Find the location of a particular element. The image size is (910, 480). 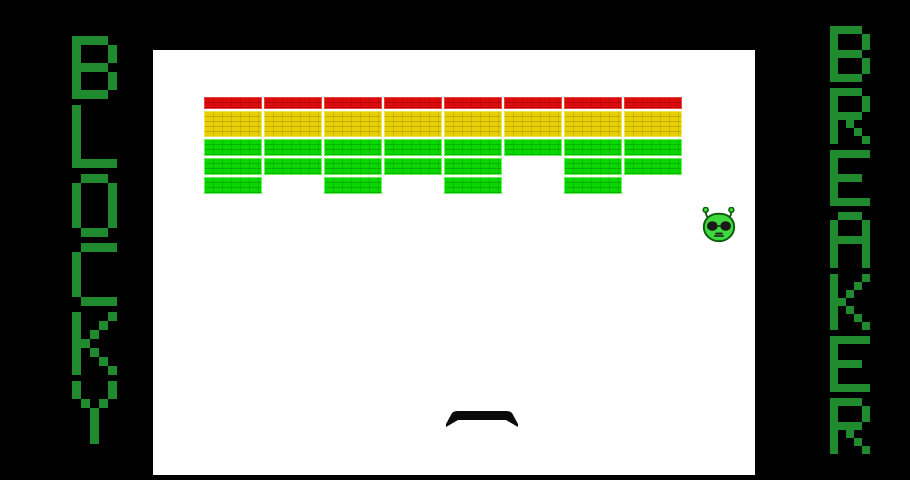

paddle is located at coordinates (482, 419).